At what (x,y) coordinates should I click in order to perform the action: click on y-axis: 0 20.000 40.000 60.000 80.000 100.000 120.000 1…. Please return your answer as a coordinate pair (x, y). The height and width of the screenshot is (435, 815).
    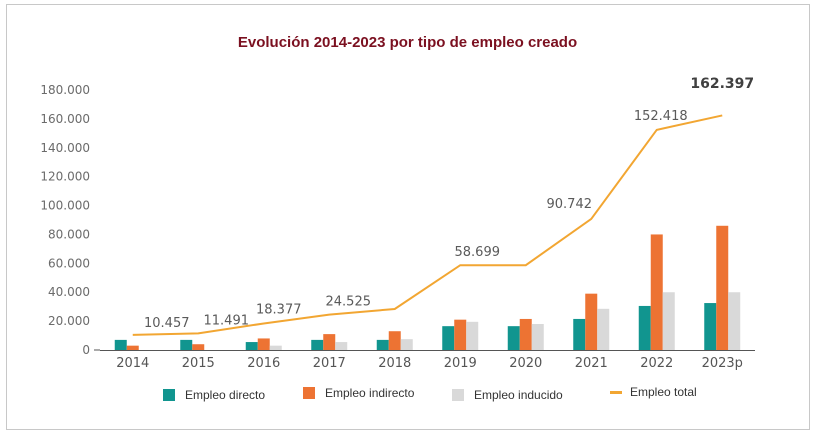
    Looking at the image, I should click on (70, 220).